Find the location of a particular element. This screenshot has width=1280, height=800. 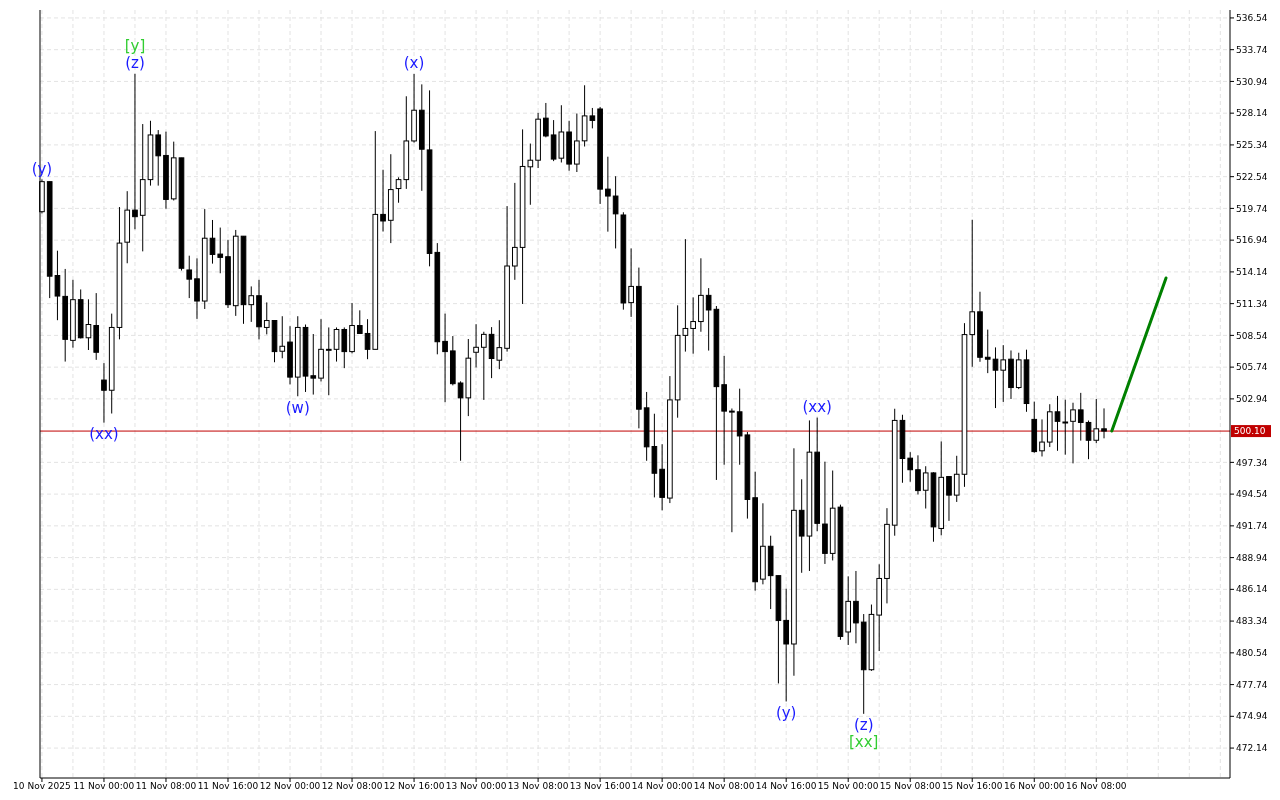

y-tick-label: 502.94 is located at coordinates (1252, 399).